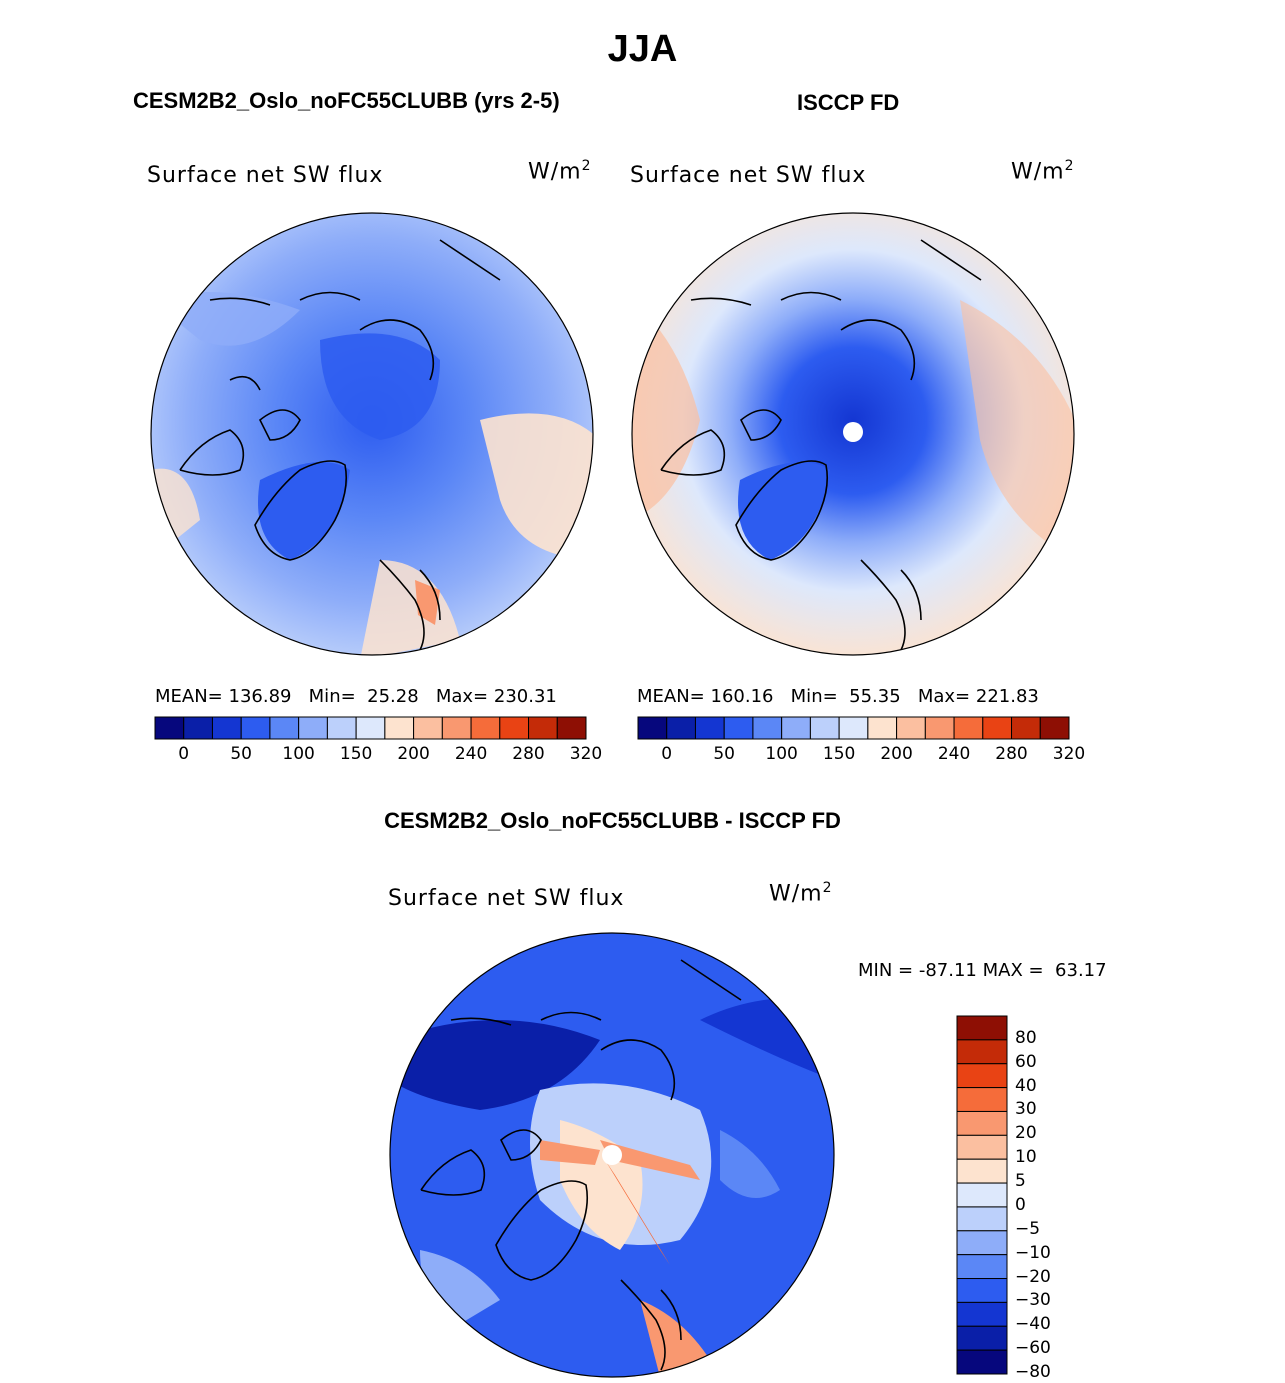  Describe the element at coordinates (346, 100) in the screenshot. I see `left-panel-title: CESM2B2_Oslo_noFC55CLUBB (yrs 2-5)` at that location.